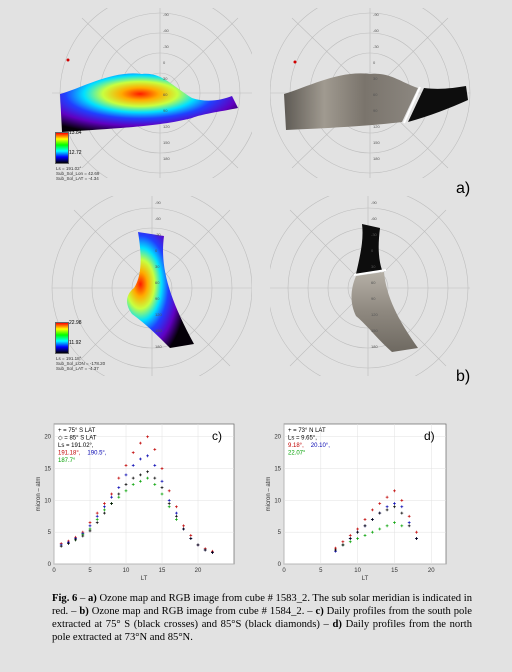 The width and height of the screenshot is (512, 672). Describe the element at coordinates (431, 571) in the screenshot. I see `x-tick-label: 20` at that location.